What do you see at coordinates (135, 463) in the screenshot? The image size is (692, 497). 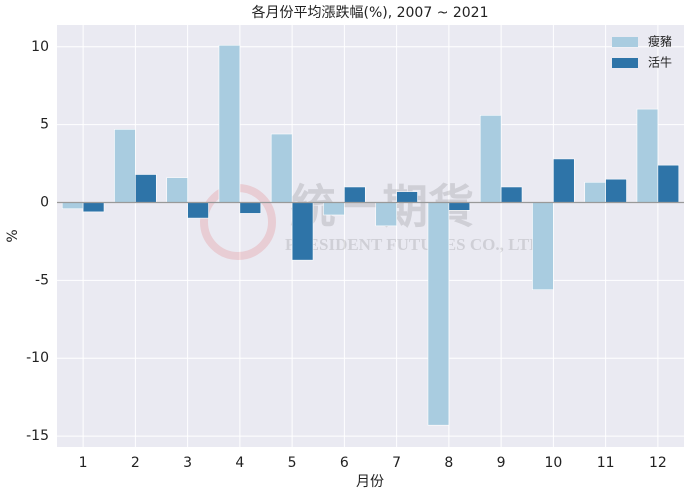 I see `x-tick-label: 2` at bounding box center [135, 463].